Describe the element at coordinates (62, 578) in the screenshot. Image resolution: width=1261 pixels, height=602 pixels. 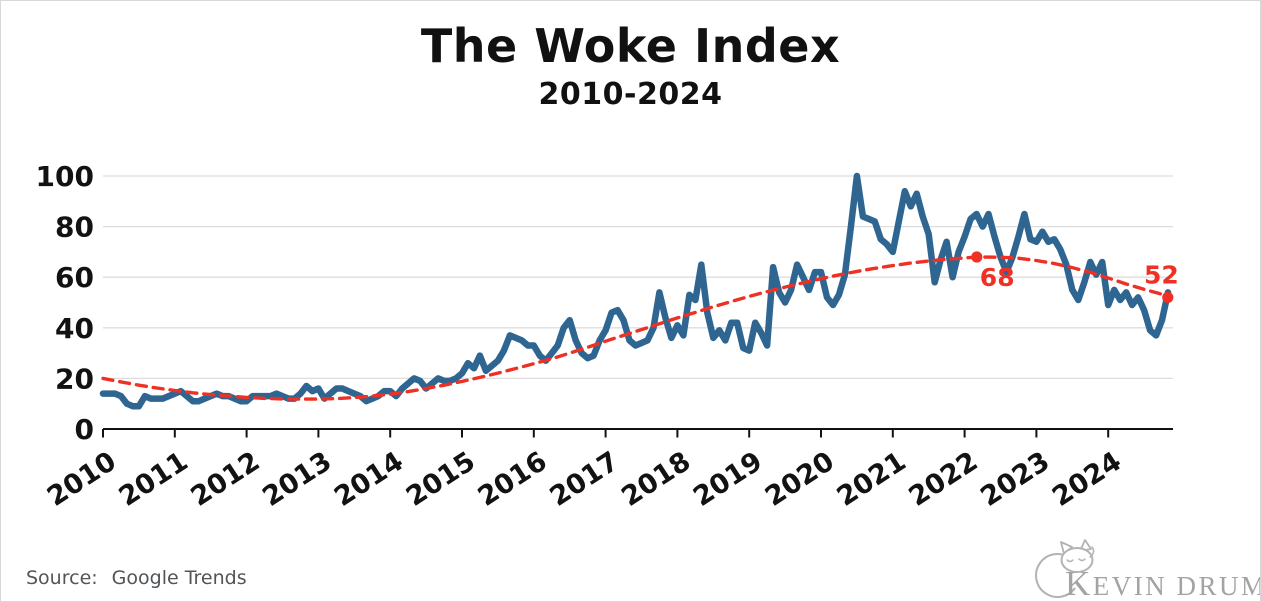
I see `source-label: Source:` at that location.